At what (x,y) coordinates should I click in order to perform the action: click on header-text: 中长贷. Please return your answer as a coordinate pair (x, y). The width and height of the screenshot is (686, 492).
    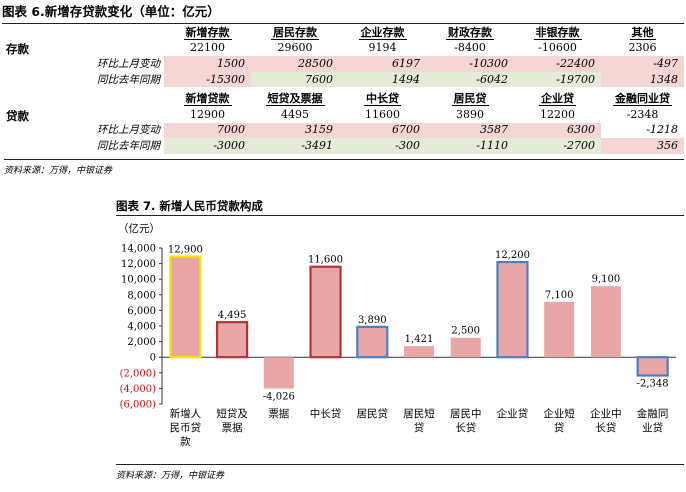
    Looking at the image, I should click on (382, 99).